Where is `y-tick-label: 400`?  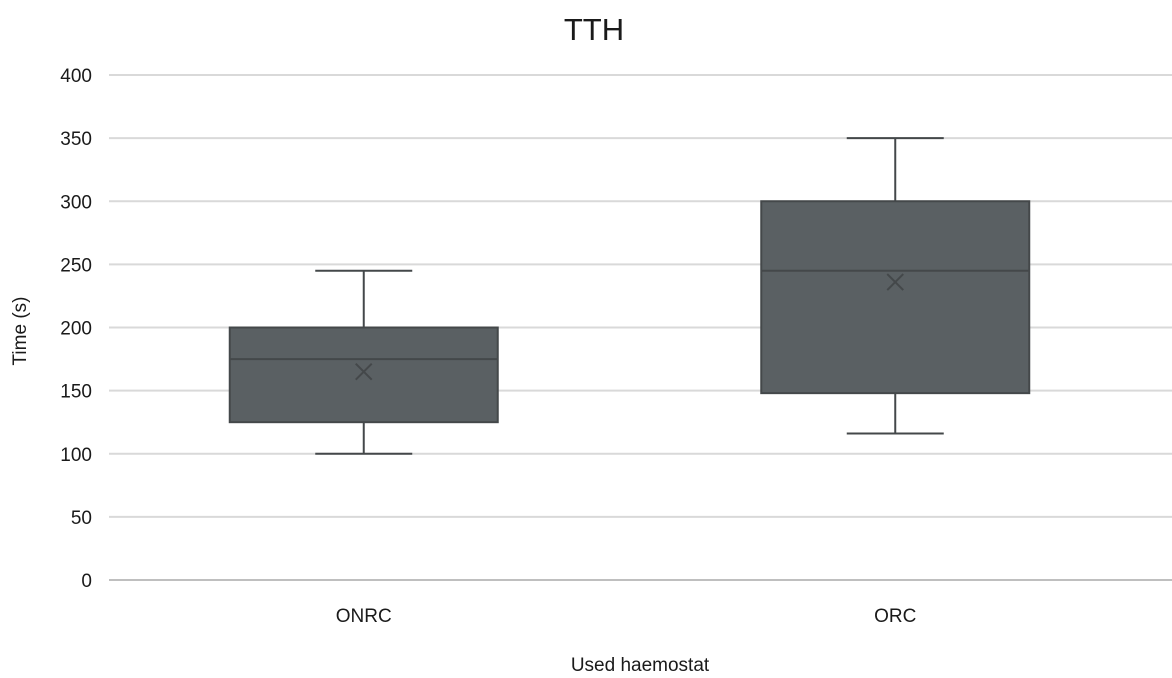
y-tick-label: 400 is located at coordinates (76, 76).